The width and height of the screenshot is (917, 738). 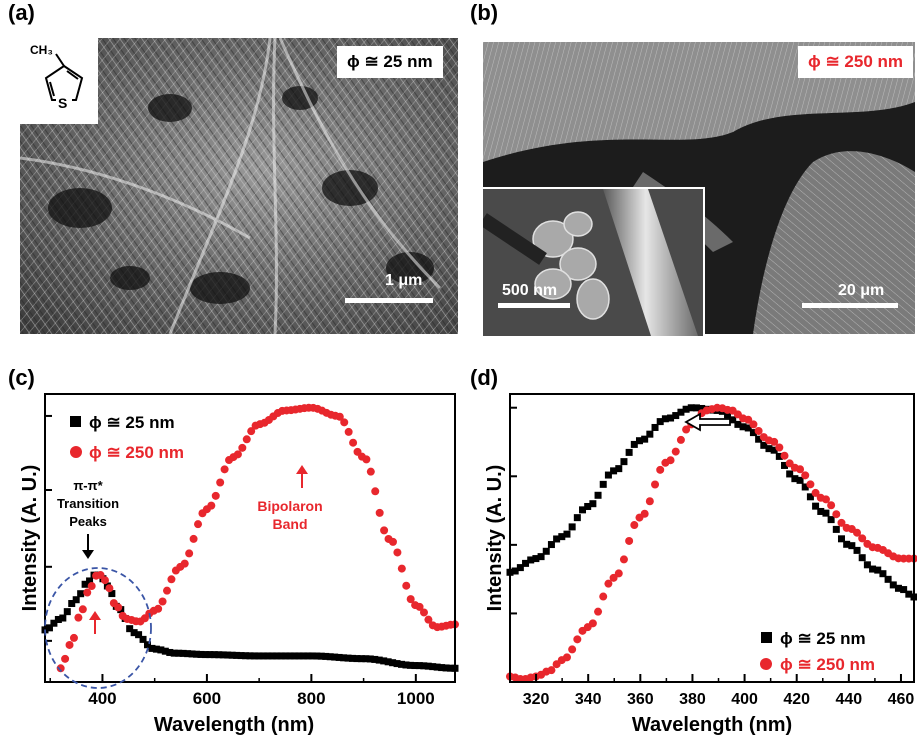 I want to click on x-tick-label: 380, so click(x=692, y=699).